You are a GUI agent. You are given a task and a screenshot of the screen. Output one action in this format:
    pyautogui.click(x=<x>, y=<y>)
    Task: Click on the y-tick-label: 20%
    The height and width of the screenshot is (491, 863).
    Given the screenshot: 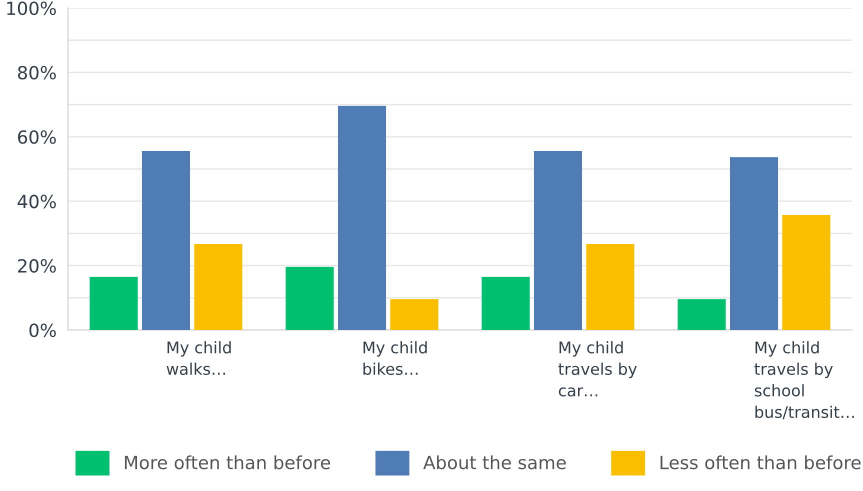 What is the action you would take?
    pyautogui.click(x=37, y=266)
    